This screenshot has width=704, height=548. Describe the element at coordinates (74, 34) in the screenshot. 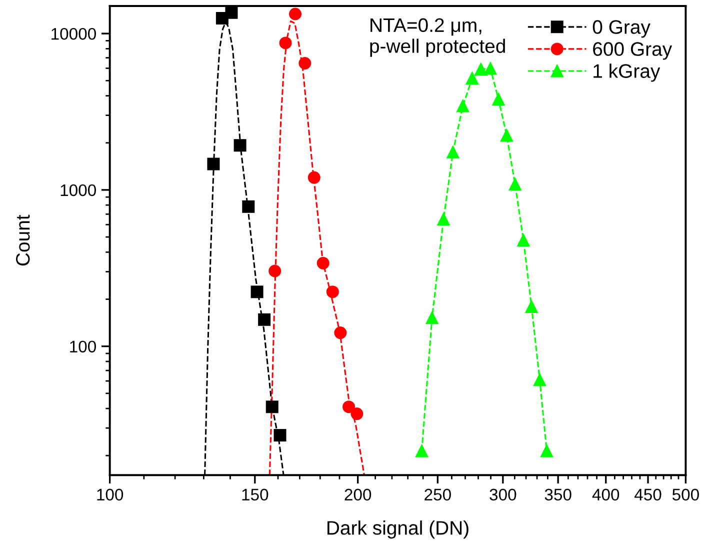

I see `y-tick-label: 10000` at that location.